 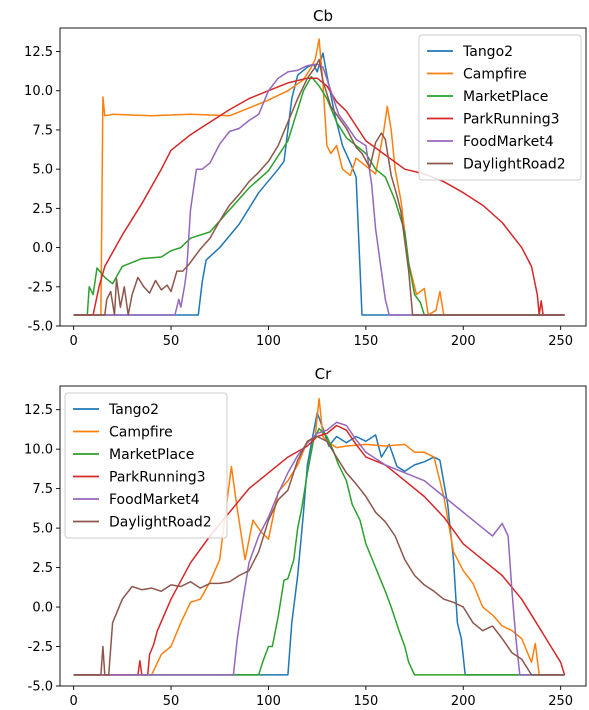 What do you see at coordinates (323, 374) in the screenshot?
I see `chart-title: Cr` at bounding box center [323, 374].